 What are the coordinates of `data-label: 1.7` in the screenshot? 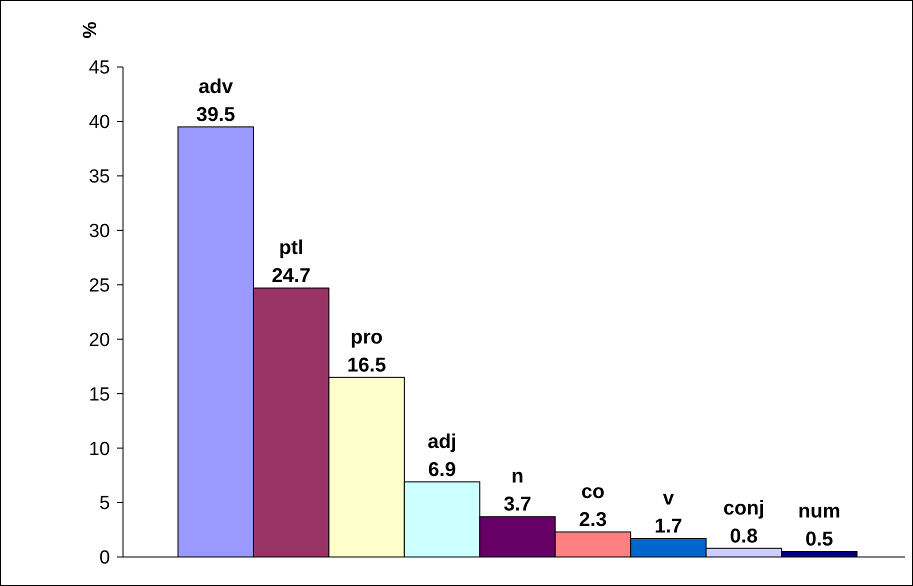 It's located at (668, 526).